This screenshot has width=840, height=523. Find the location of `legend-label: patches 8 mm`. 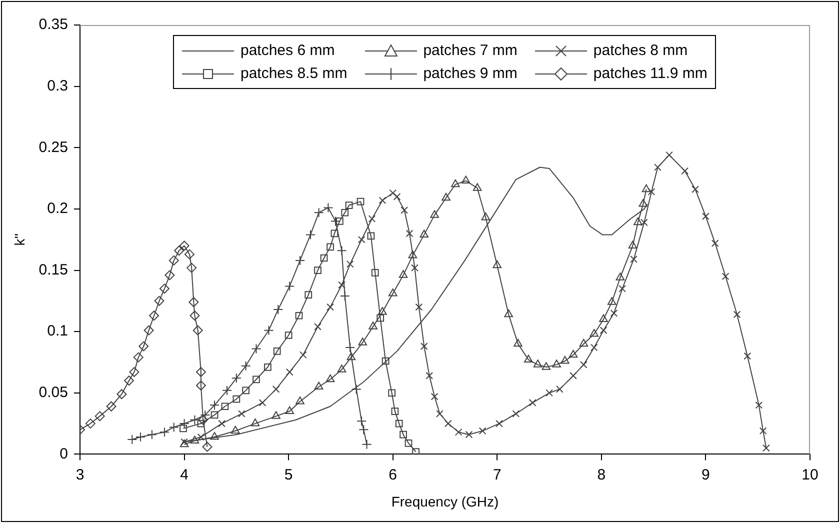

legend-label: patches 8 mm is located at coordinates (640, 50).